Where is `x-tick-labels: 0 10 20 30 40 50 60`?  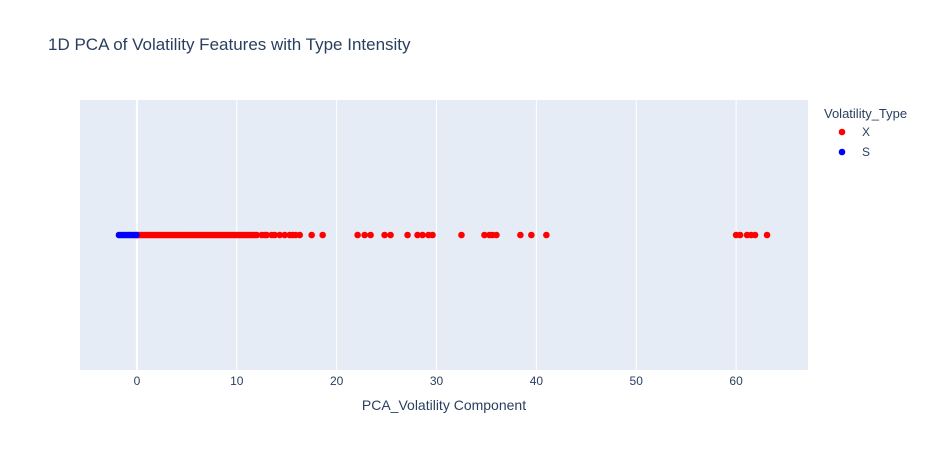
x-tick-labels: 0 10 20 30 40 50 60 is located at coordinates (439, 381).